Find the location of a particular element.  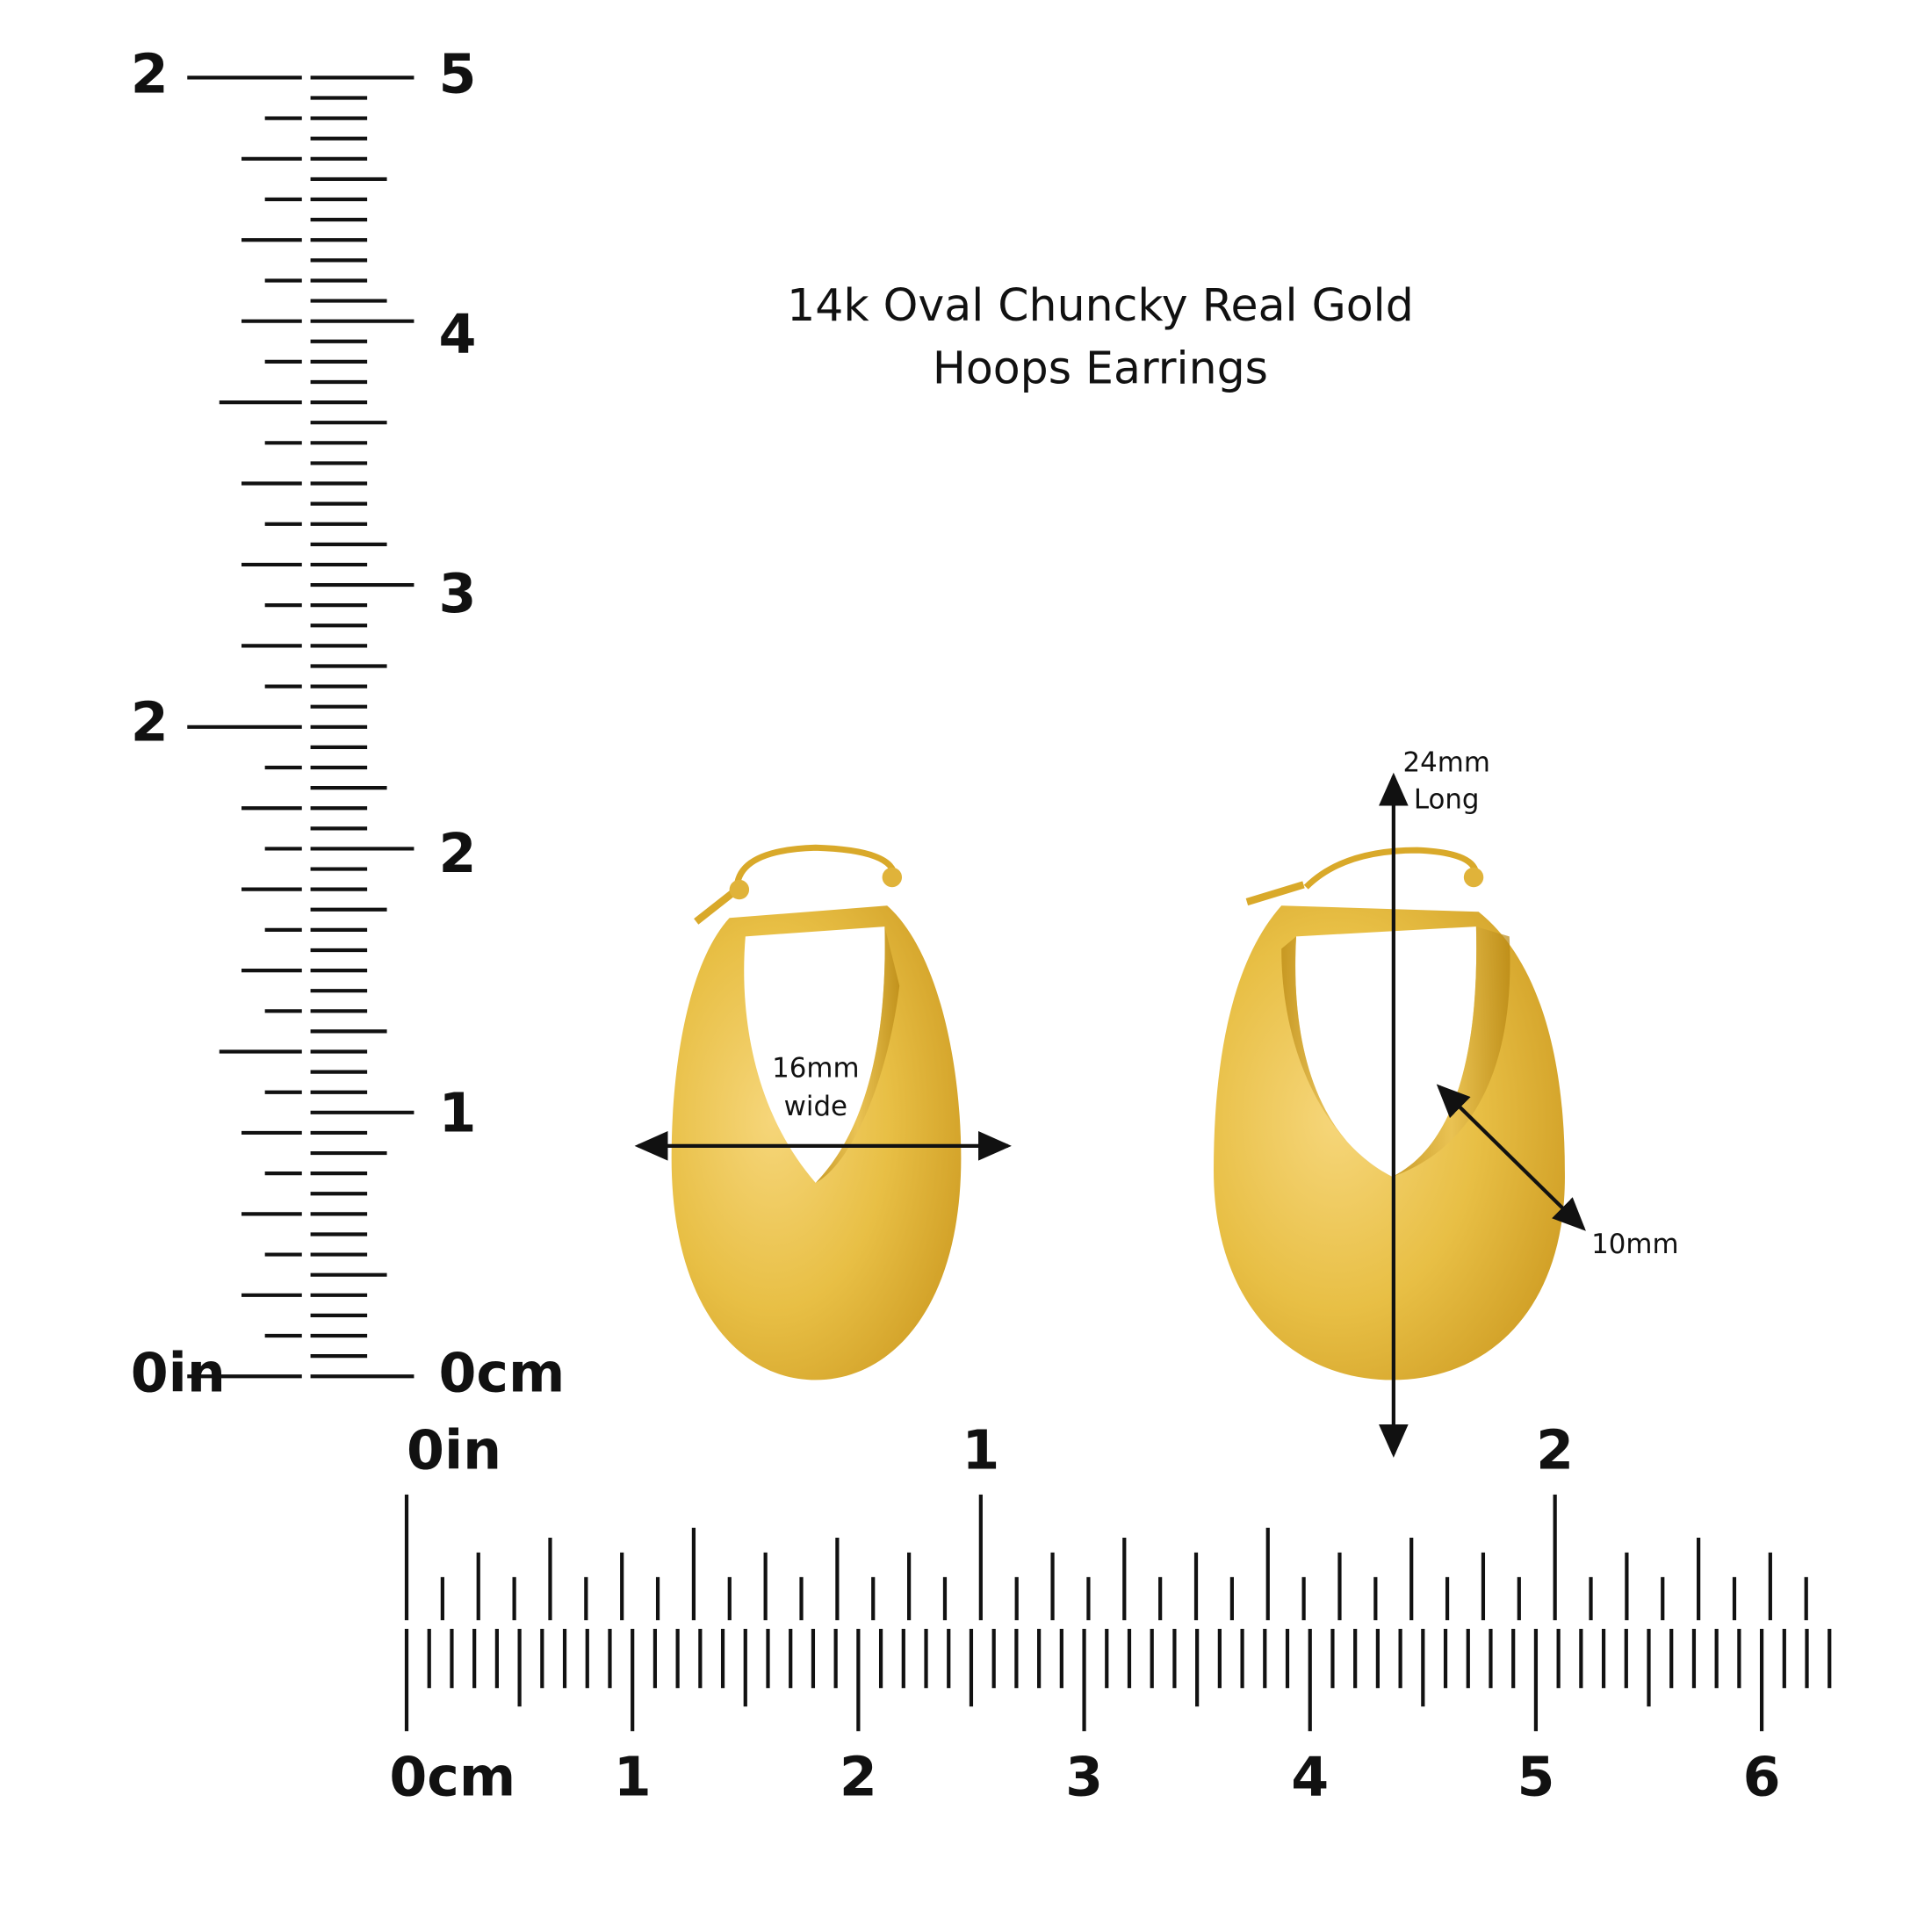

title: 14k Oval Chuncky Real Gold is located at coordinates (1100, 305).